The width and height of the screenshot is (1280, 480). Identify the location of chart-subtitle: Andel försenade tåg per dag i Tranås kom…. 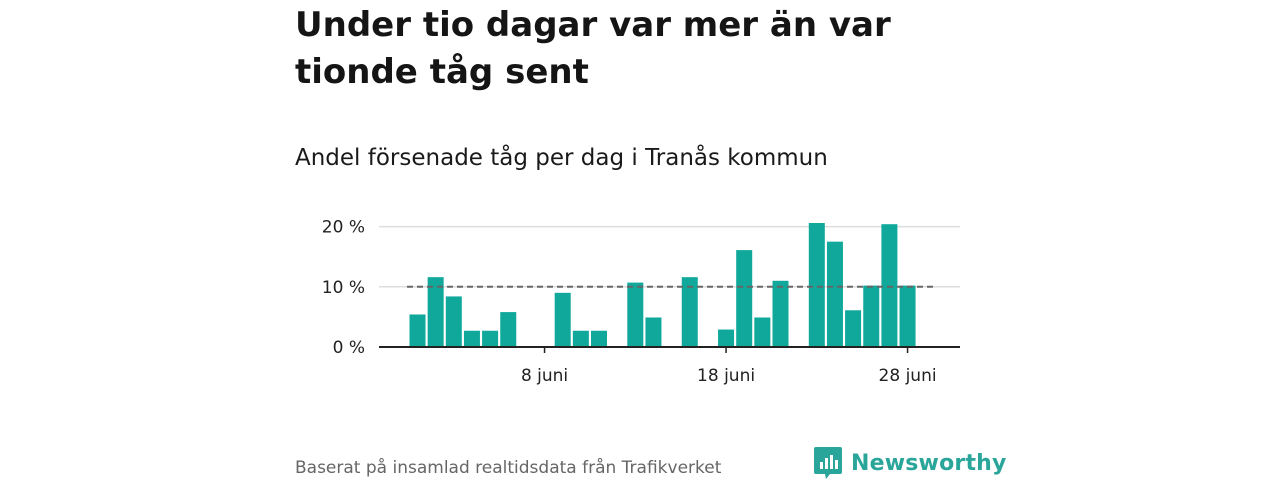
(561, 158).